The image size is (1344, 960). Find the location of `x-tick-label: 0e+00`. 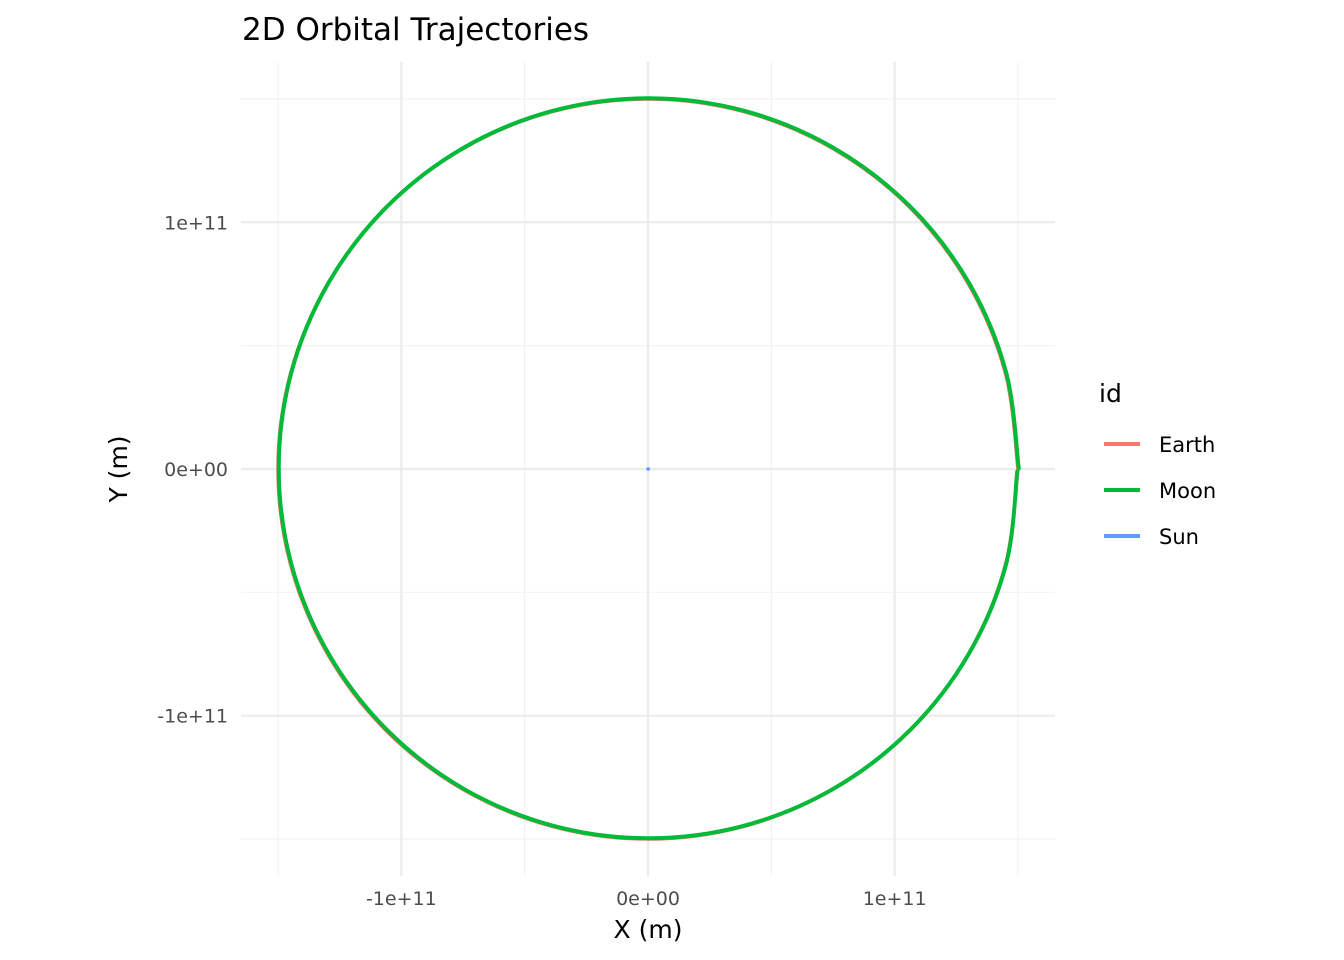

x-tick-label: 0e+00 is located at coordinates (648, 899).